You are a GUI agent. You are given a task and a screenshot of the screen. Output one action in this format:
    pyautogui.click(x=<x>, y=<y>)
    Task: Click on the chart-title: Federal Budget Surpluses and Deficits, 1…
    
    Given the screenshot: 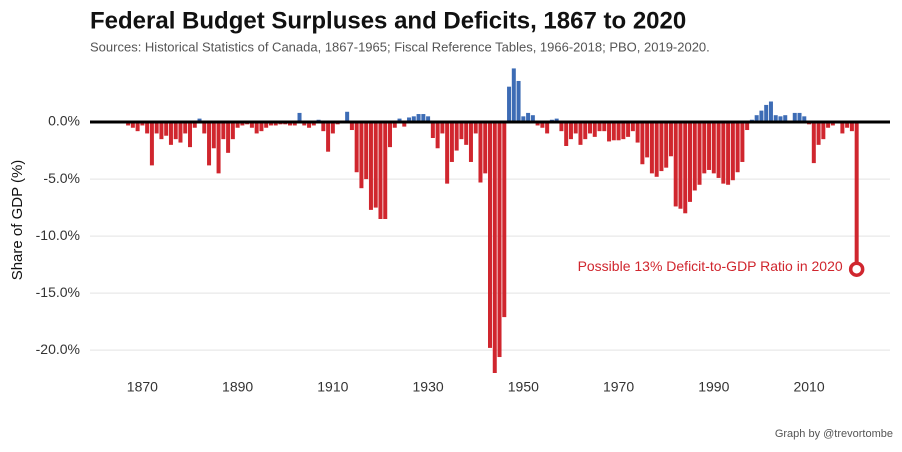 What is the action you would take?
    pyautogui.click(x=388, y=20)
    